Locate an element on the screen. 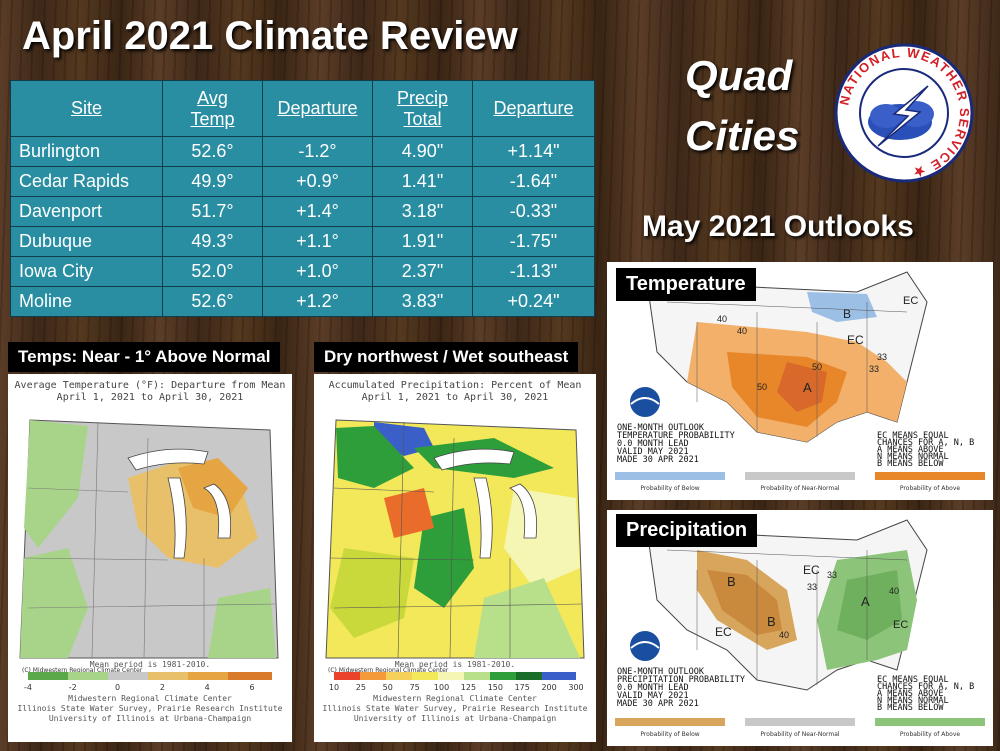 This screenshot has width=1000, height=751. precip-map-corner: (C) Midwestern Regional Climate Center is located at coordinates (388, 670).